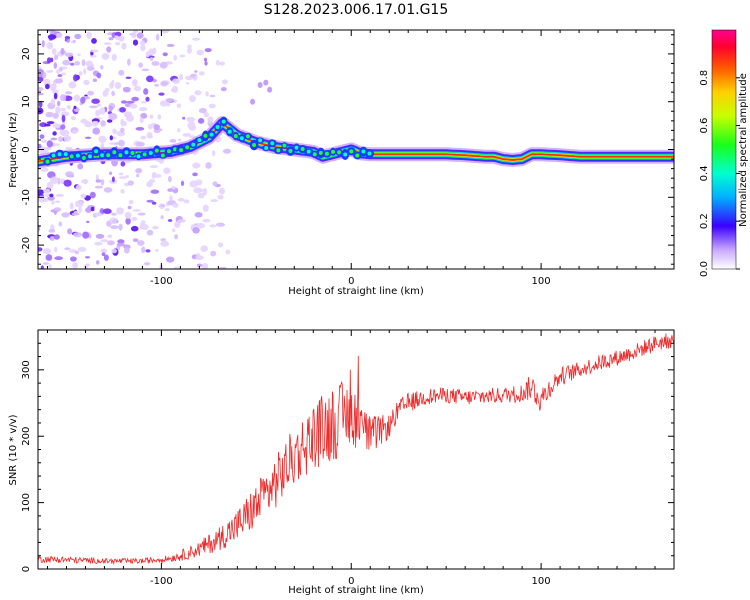 This screenshot has width=750, height=600. I want to click on top-y-tick-label: 10, so click(26, 101).